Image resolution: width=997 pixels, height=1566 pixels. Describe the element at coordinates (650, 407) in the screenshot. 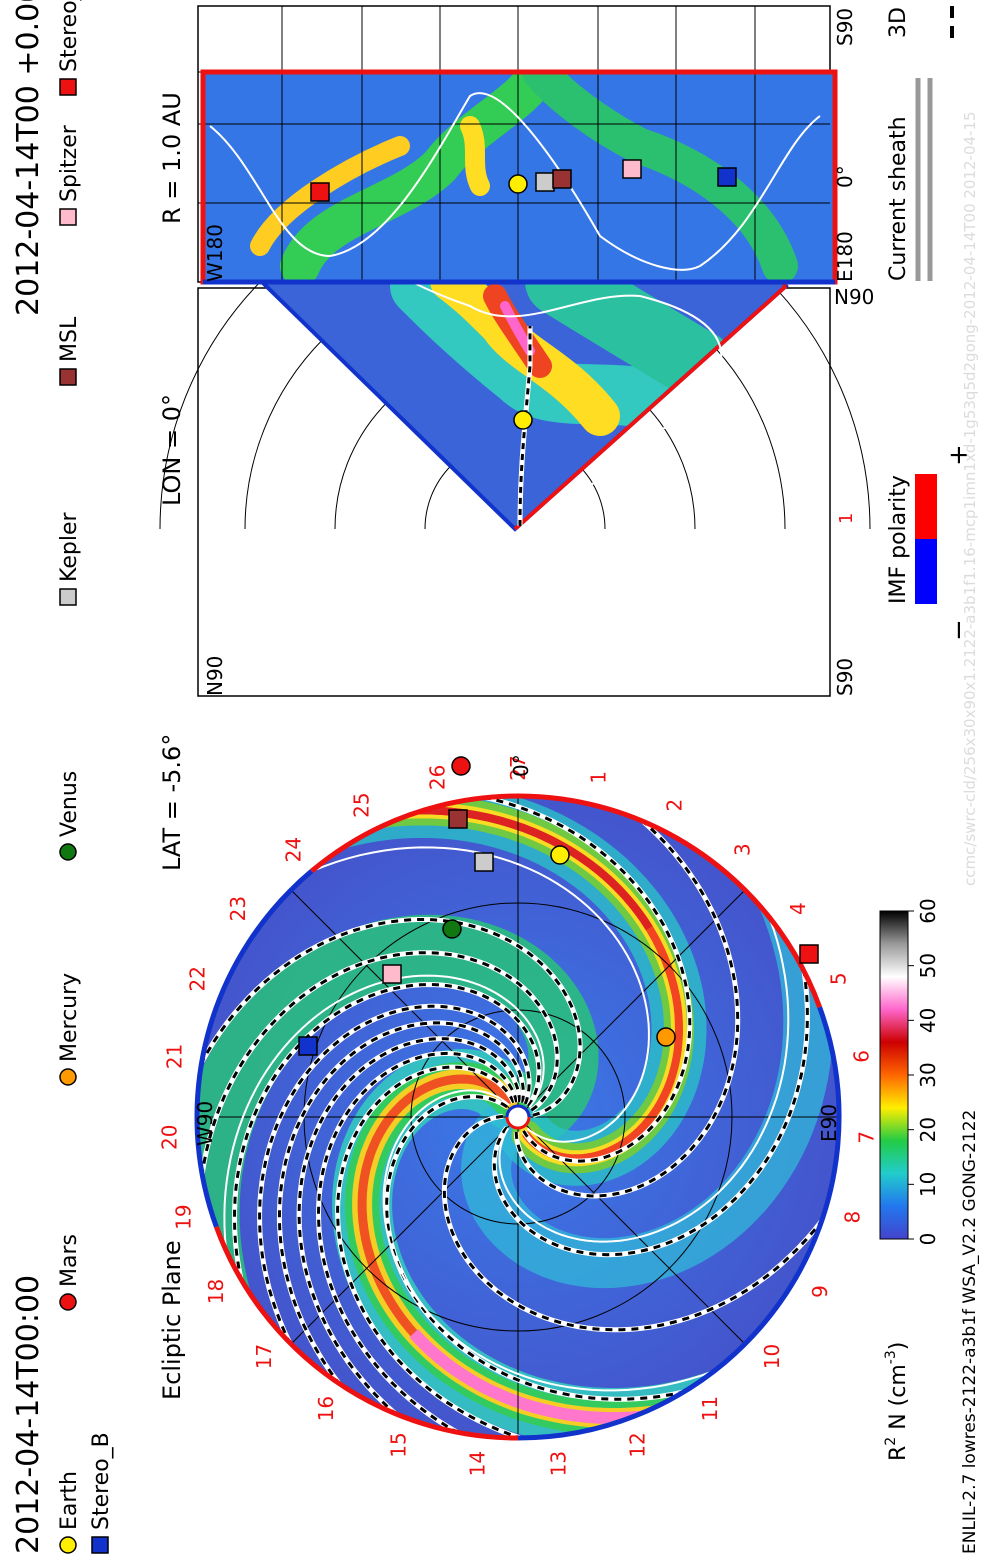

I see `meridional-rim-south` at that location.